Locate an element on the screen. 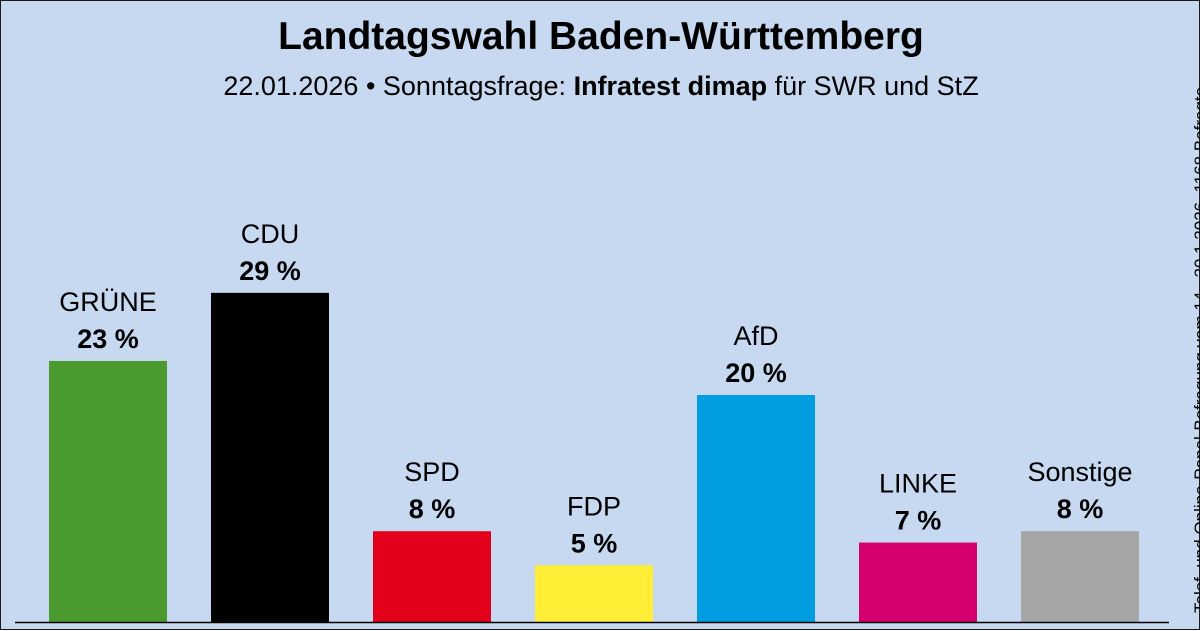 This screenshot has height=631, width=1200. category-label-sonstige: Sonstige is located at coordinates (1079, 472).